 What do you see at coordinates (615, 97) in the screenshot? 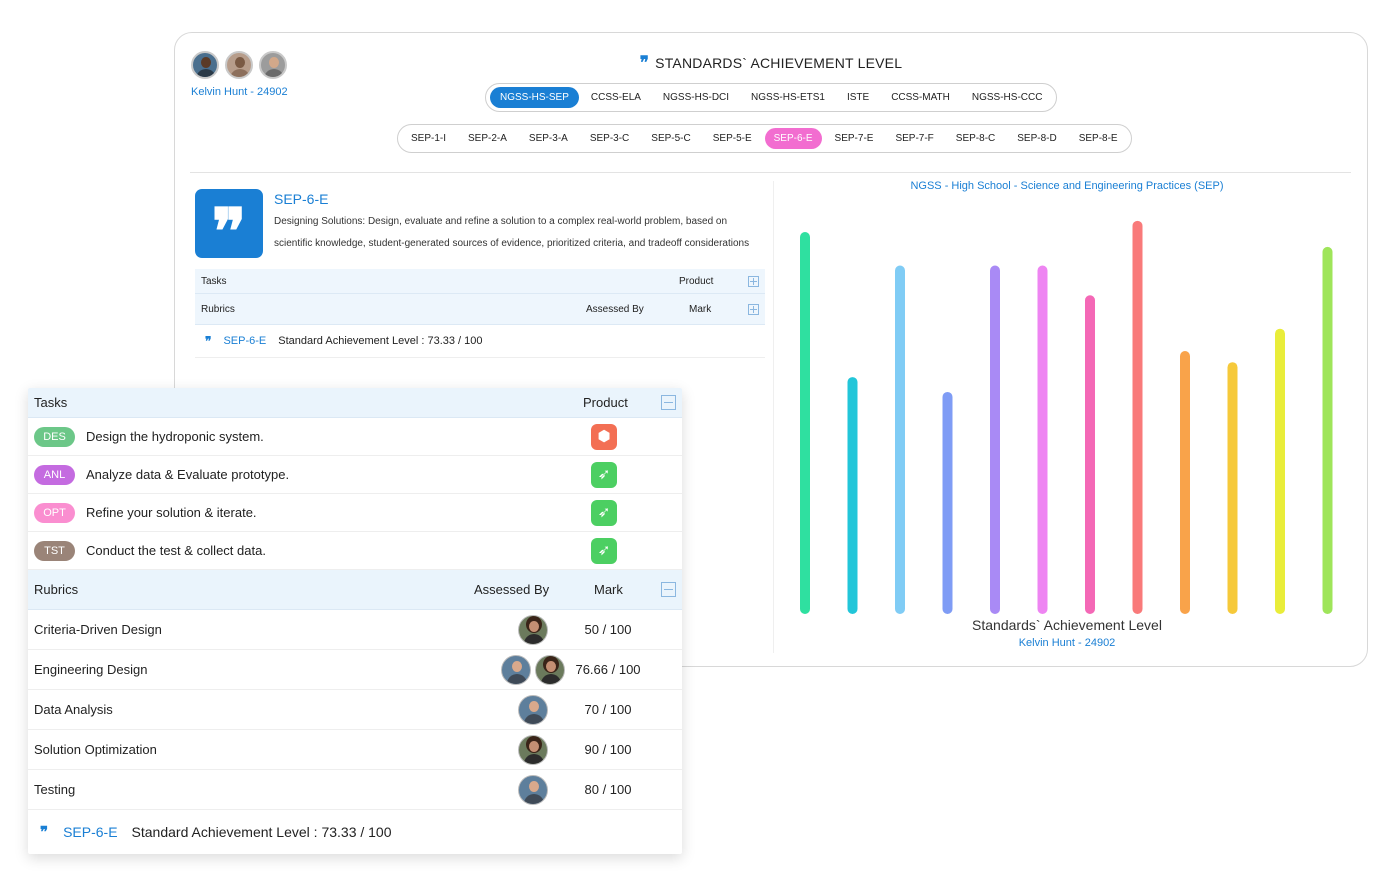
I see `tab-ccss-ela: CCSS-ELA` at bounding box center [615, 97].